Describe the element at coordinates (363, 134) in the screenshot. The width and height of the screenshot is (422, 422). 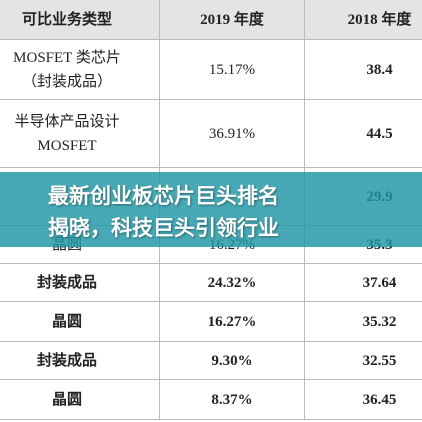
I see `table-cell: 44.5` at that location.